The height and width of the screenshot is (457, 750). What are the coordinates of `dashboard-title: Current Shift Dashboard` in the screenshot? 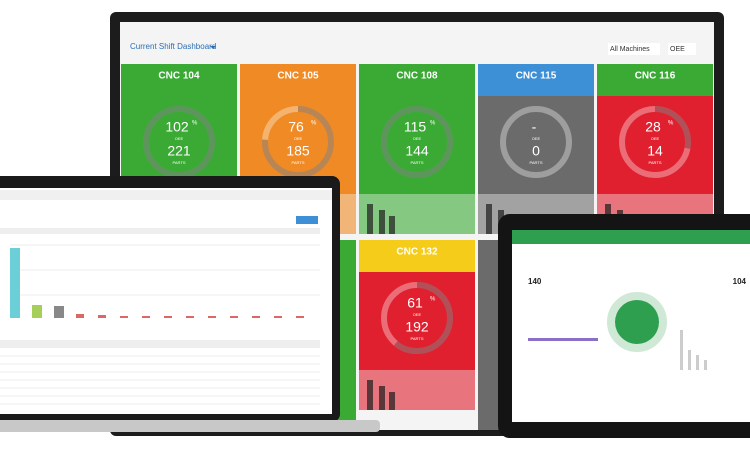 It's located at (173, 46).